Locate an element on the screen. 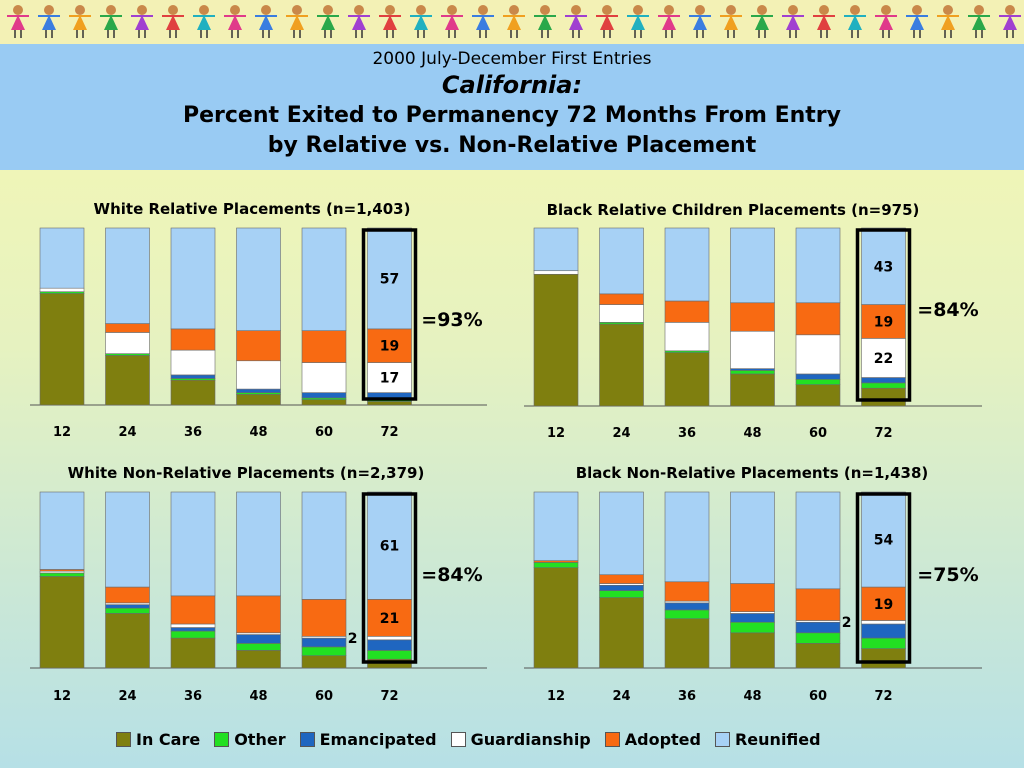 This screenshot has height=768, width=1024. data-label-reunified: 61 is located at coordinates (389, 547).